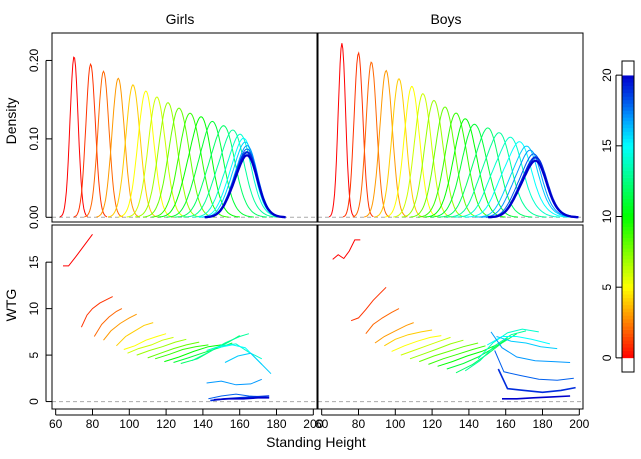 This screenshot has height=459, width=641. What do you see at coordinates (11, 305) in the screenshot?
I see `wtg-axis-label: WTG` at bounding box center [11, 305].